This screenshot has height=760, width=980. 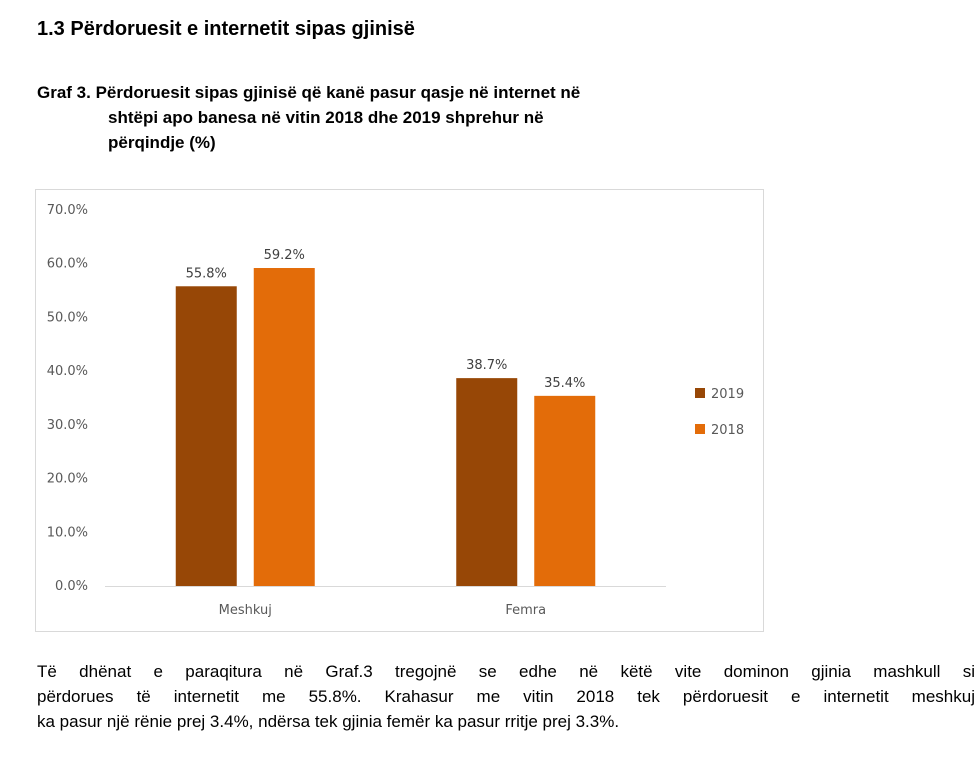 What do you see at coordinates (564, 383) in the screenshot?
I see `data-label: 35.4%` at bounding box center [564, 383].